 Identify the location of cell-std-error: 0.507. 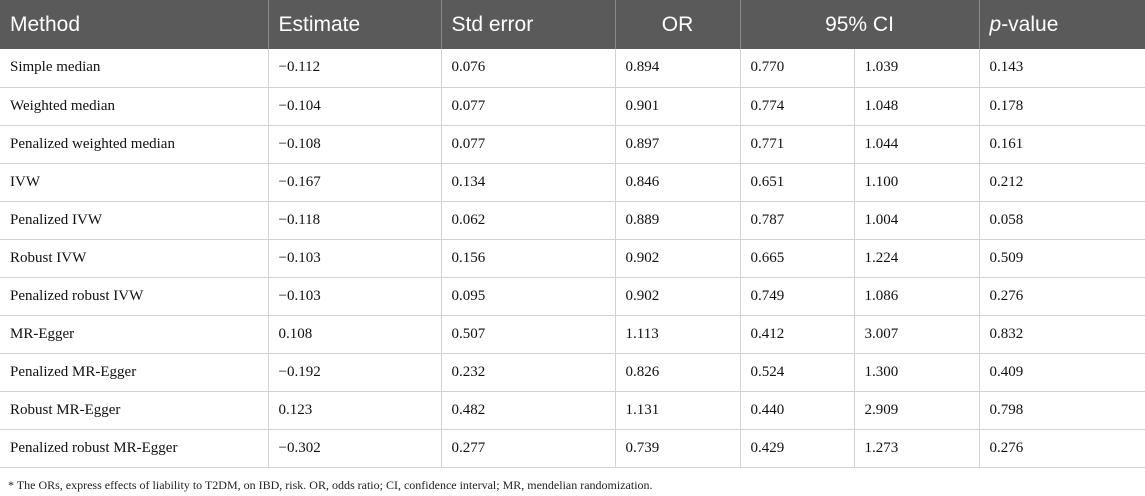
(528, 334).